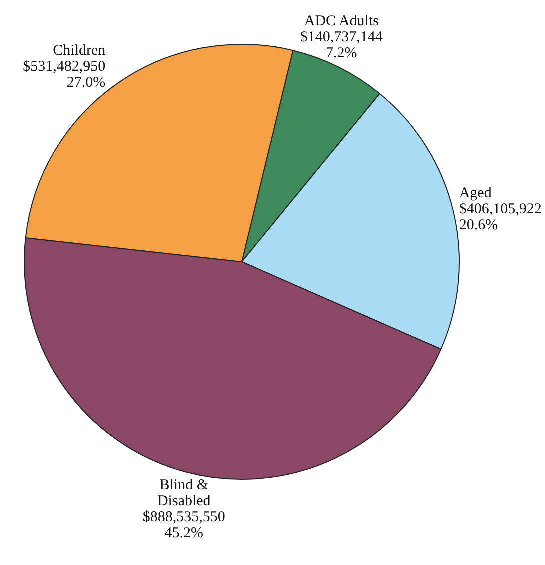 The image size is (545, 565). Describe the element at coordinates (64, 74) in the screenshot. I see `data-label: $531,482,950 27.0%` at that location.